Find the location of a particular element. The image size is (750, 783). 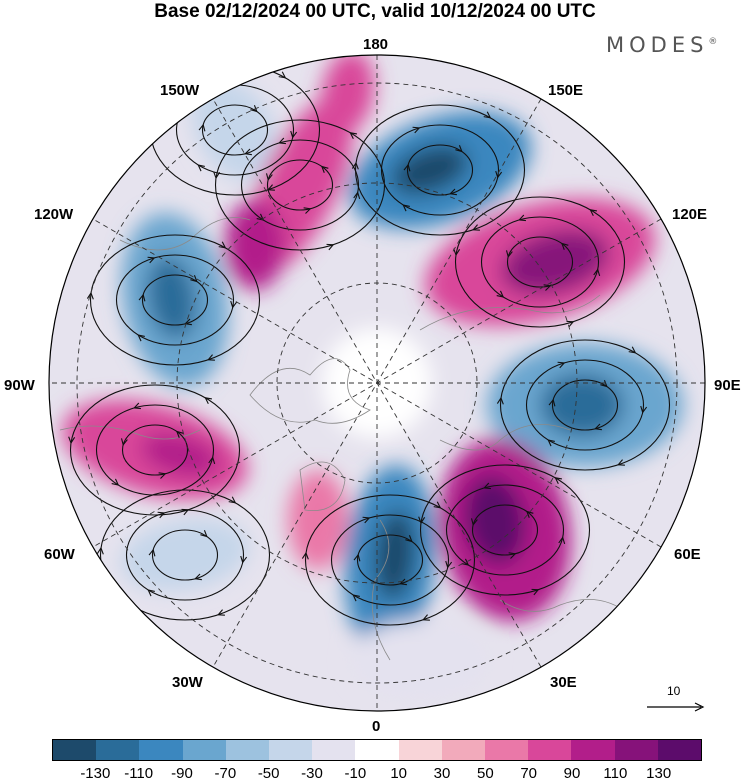

colorbar-tick-label: -90 is located at coordinates (182, 773).